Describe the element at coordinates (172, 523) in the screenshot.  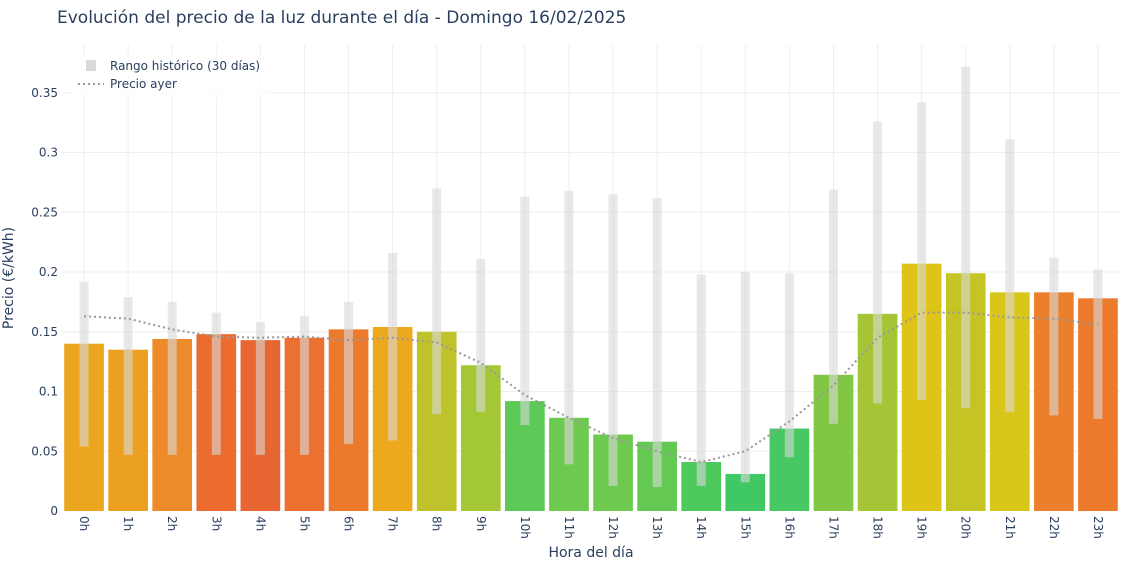
I see `x-tick-label: 2h` at that location.